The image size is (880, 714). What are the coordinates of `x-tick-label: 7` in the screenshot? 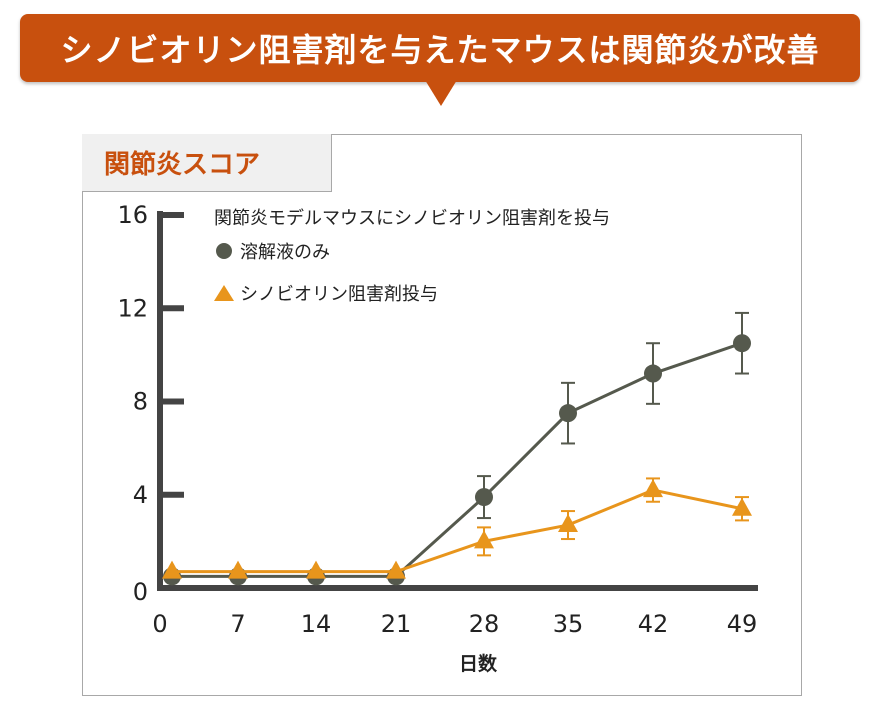 It's located at (237, 624).